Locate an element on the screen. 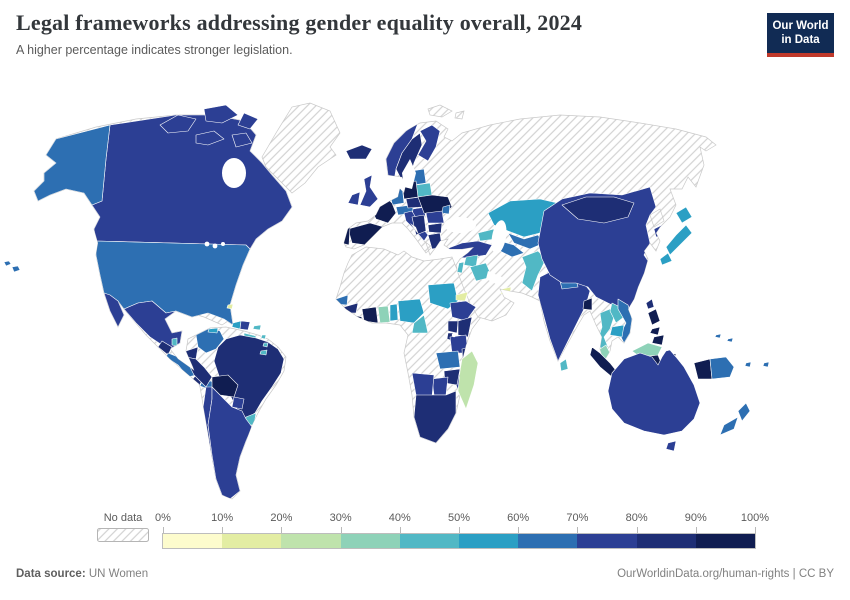  country-pakistan is located at coordinates (534, 271).